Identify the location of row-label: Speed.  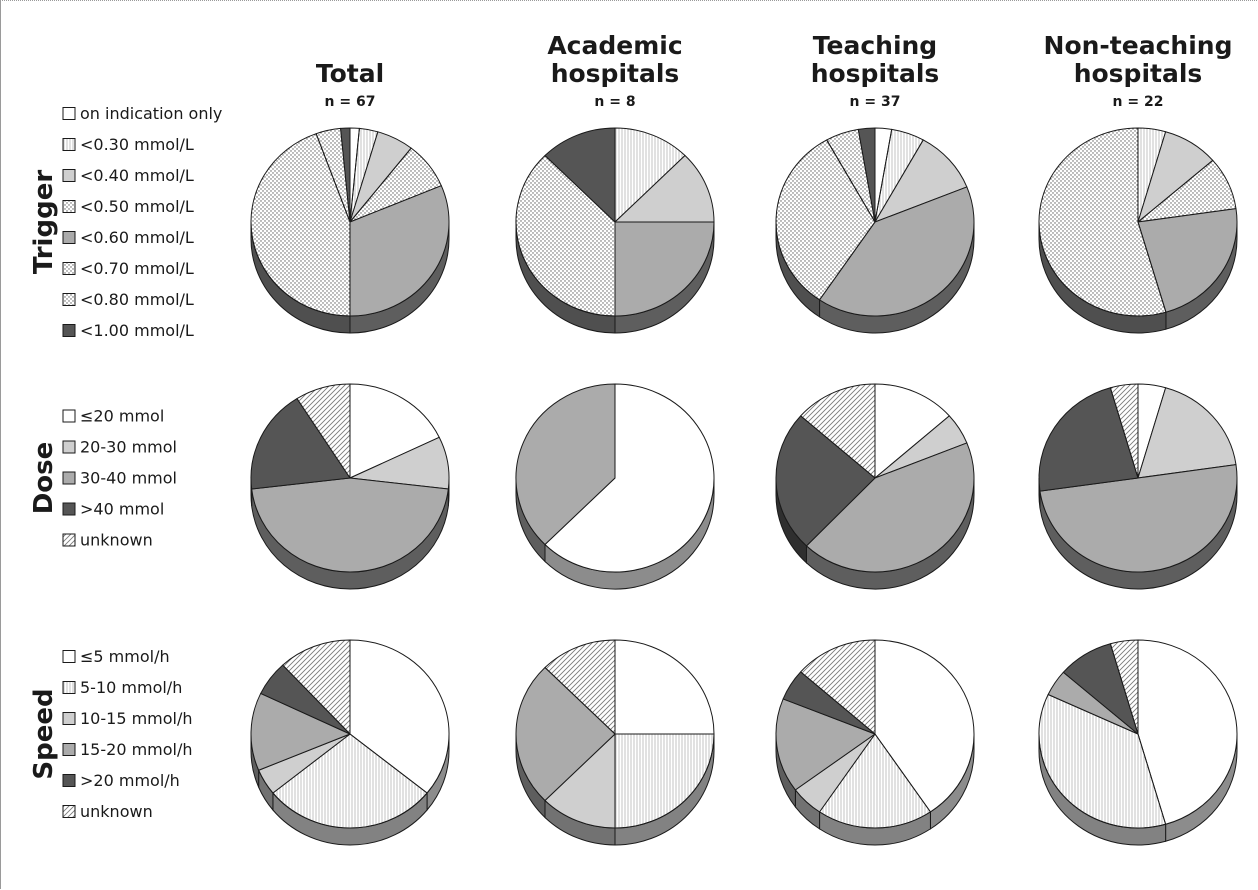
(44, 733).